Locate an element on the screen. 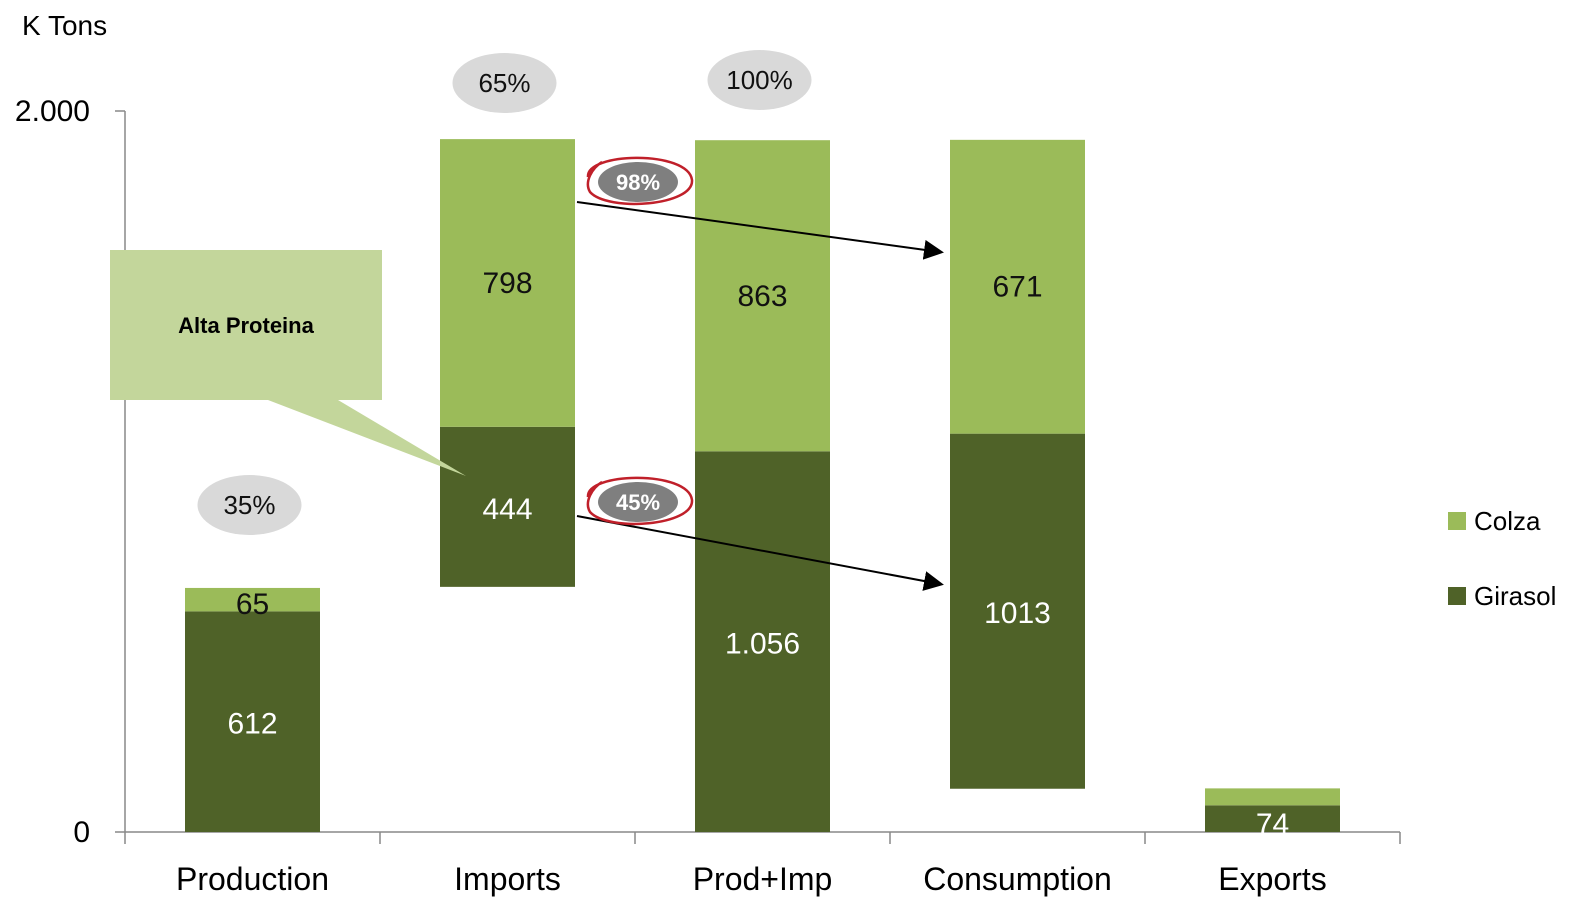 The width and height of the screenshot is (1575, 908). data-label-colza: 863 is located at coordinates (762, 296).